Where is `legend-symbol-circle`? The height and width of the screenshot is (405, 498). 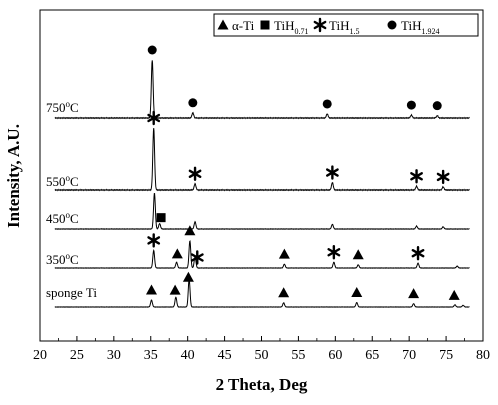 legend-symbol-circle is located at coordinates (392, 25).